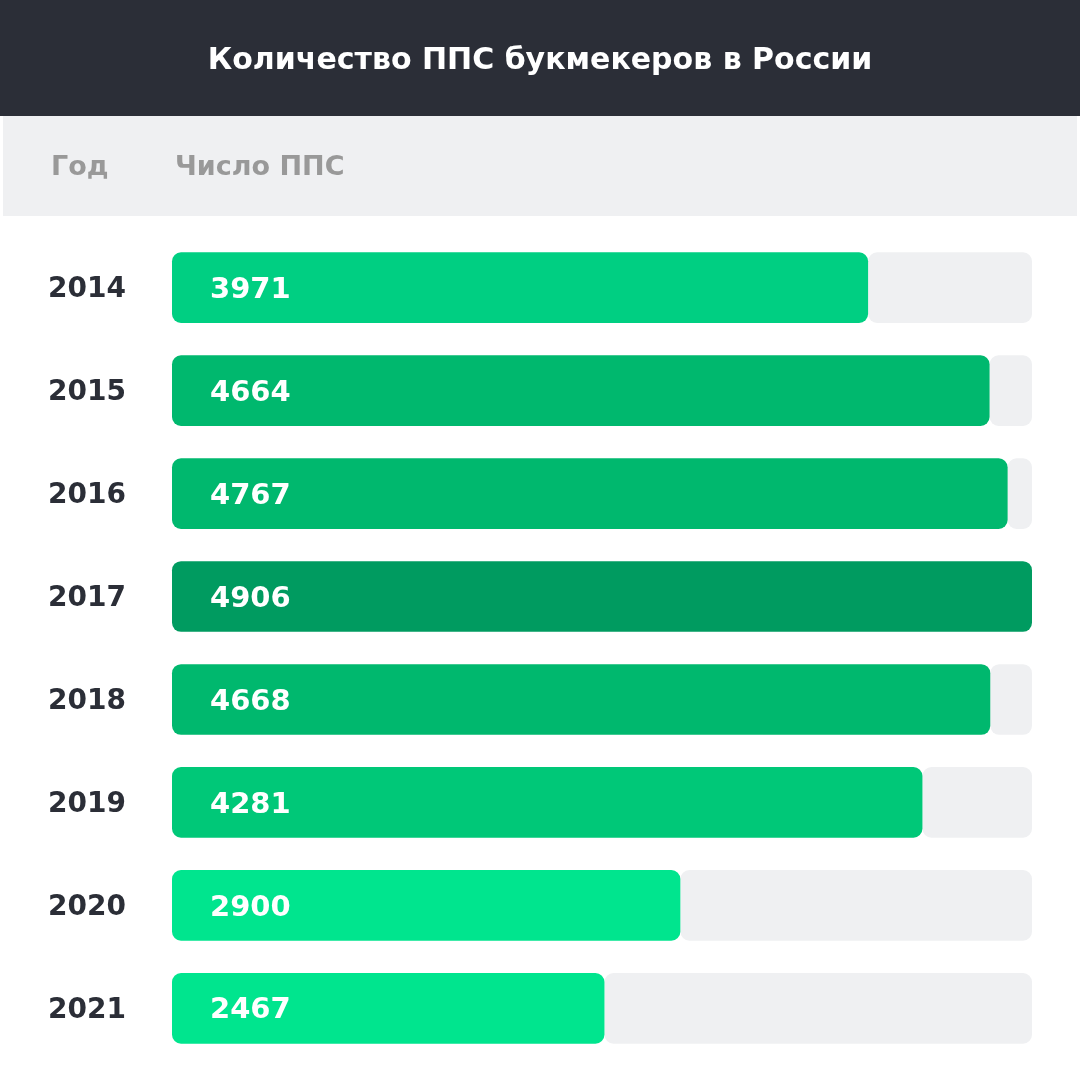 The height and width of the screenshot is (1080, 1080). Describe the element at coordinates (602, 596) in the screenshot. I see `bar` at that location.